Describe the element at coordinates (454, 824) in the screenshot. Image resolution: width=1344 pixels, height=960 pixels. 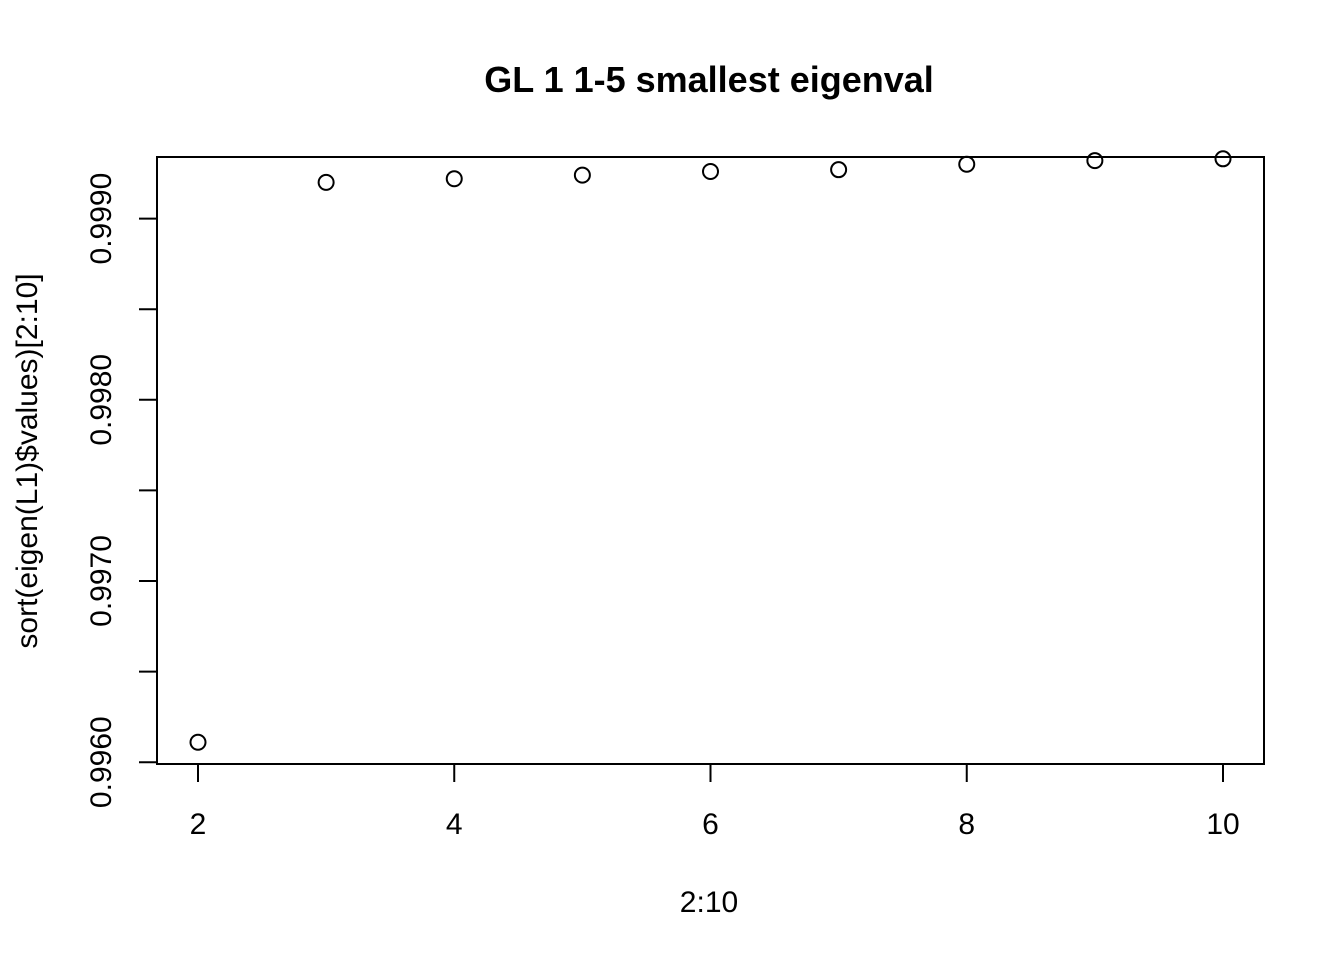
I see `x-tick-label: 4` at that location.